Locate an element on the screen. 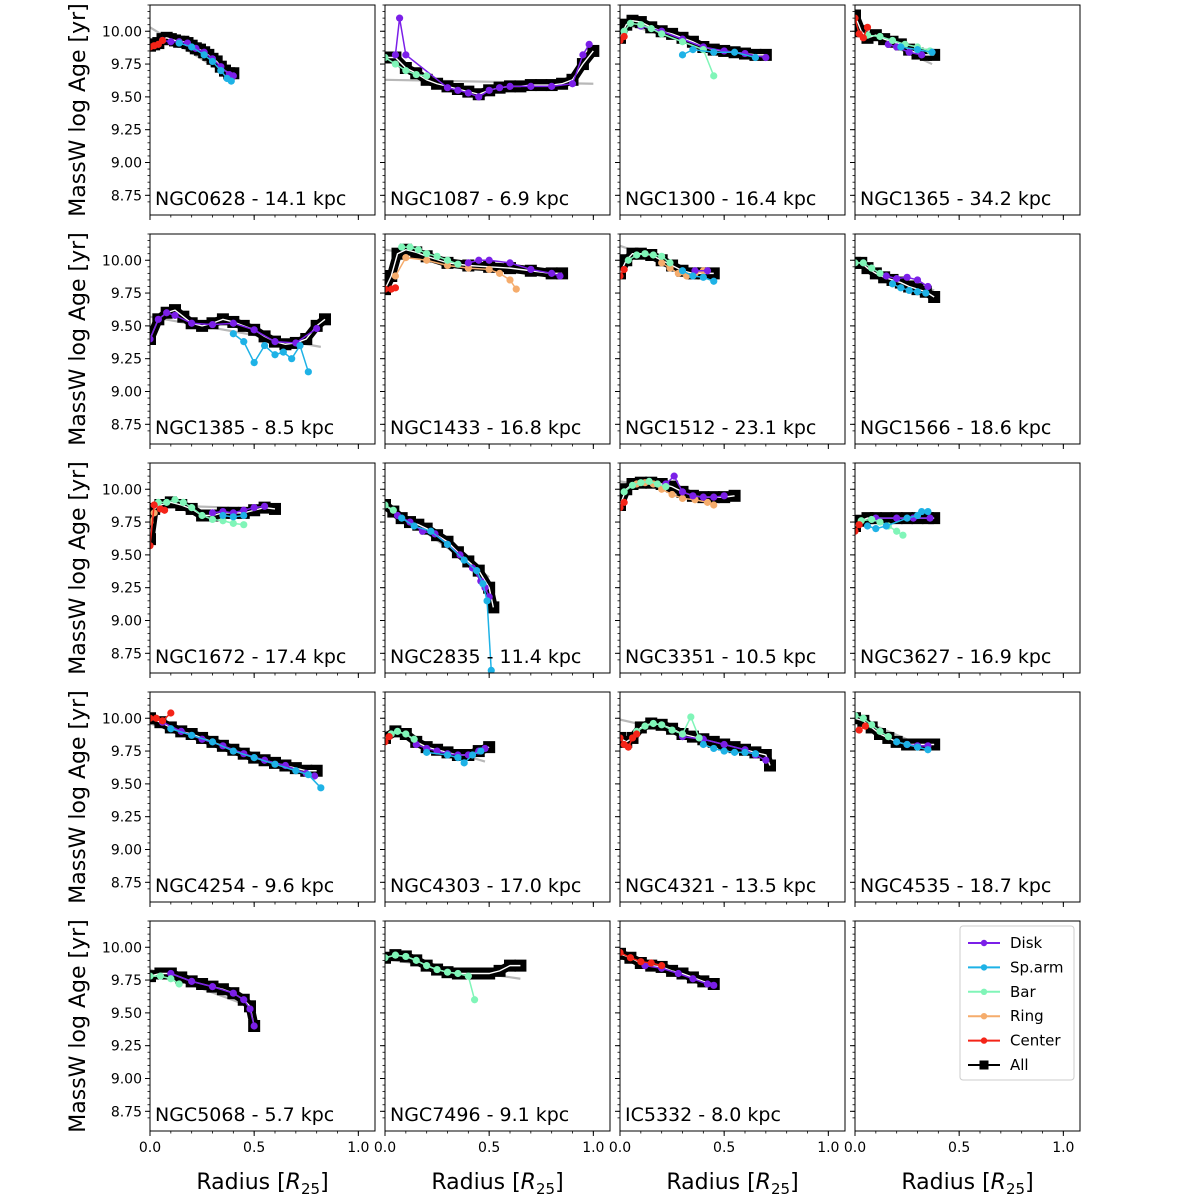 The width and height of the screenshot is (1200, 1199). x-axis-label: Radius [R25] is located at coordinates (497, 1184).